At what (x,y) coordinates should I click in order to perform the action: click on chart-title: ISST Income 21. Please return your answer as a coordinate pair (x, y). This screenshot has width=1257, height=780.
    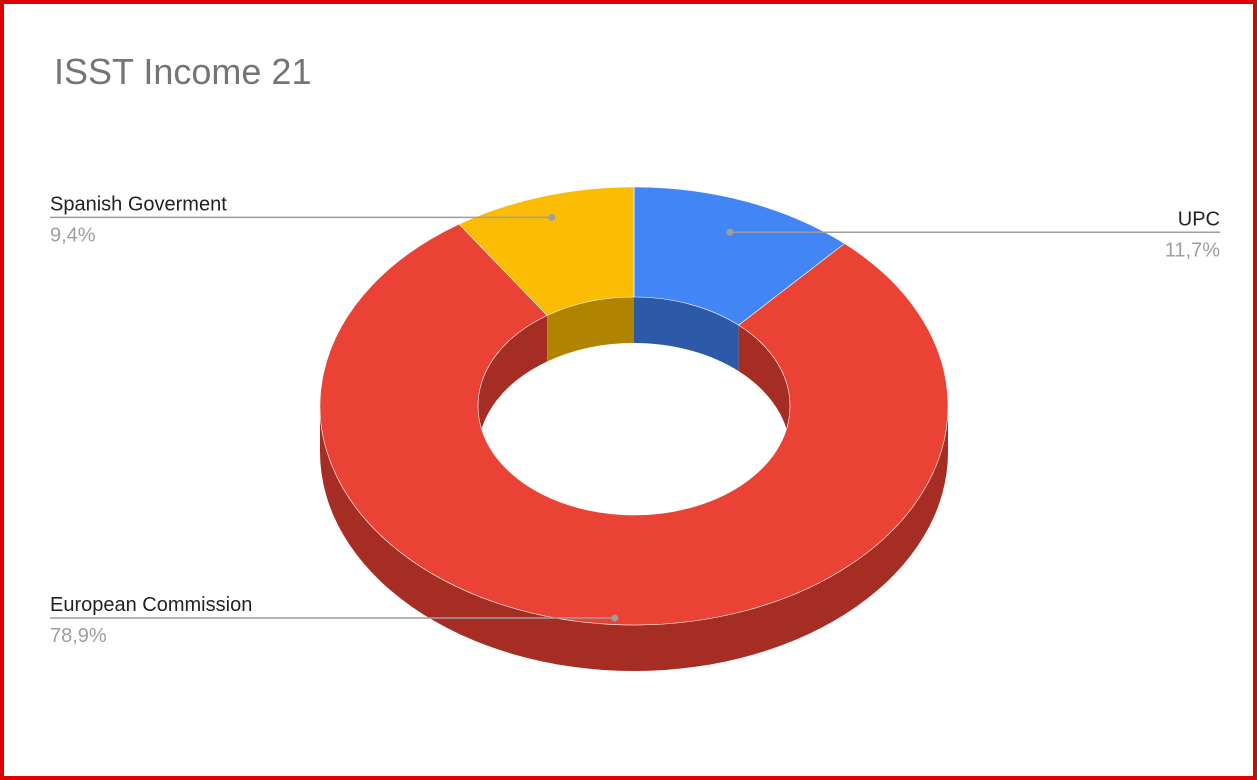
    Looking at the image, I should click on (183, 71).